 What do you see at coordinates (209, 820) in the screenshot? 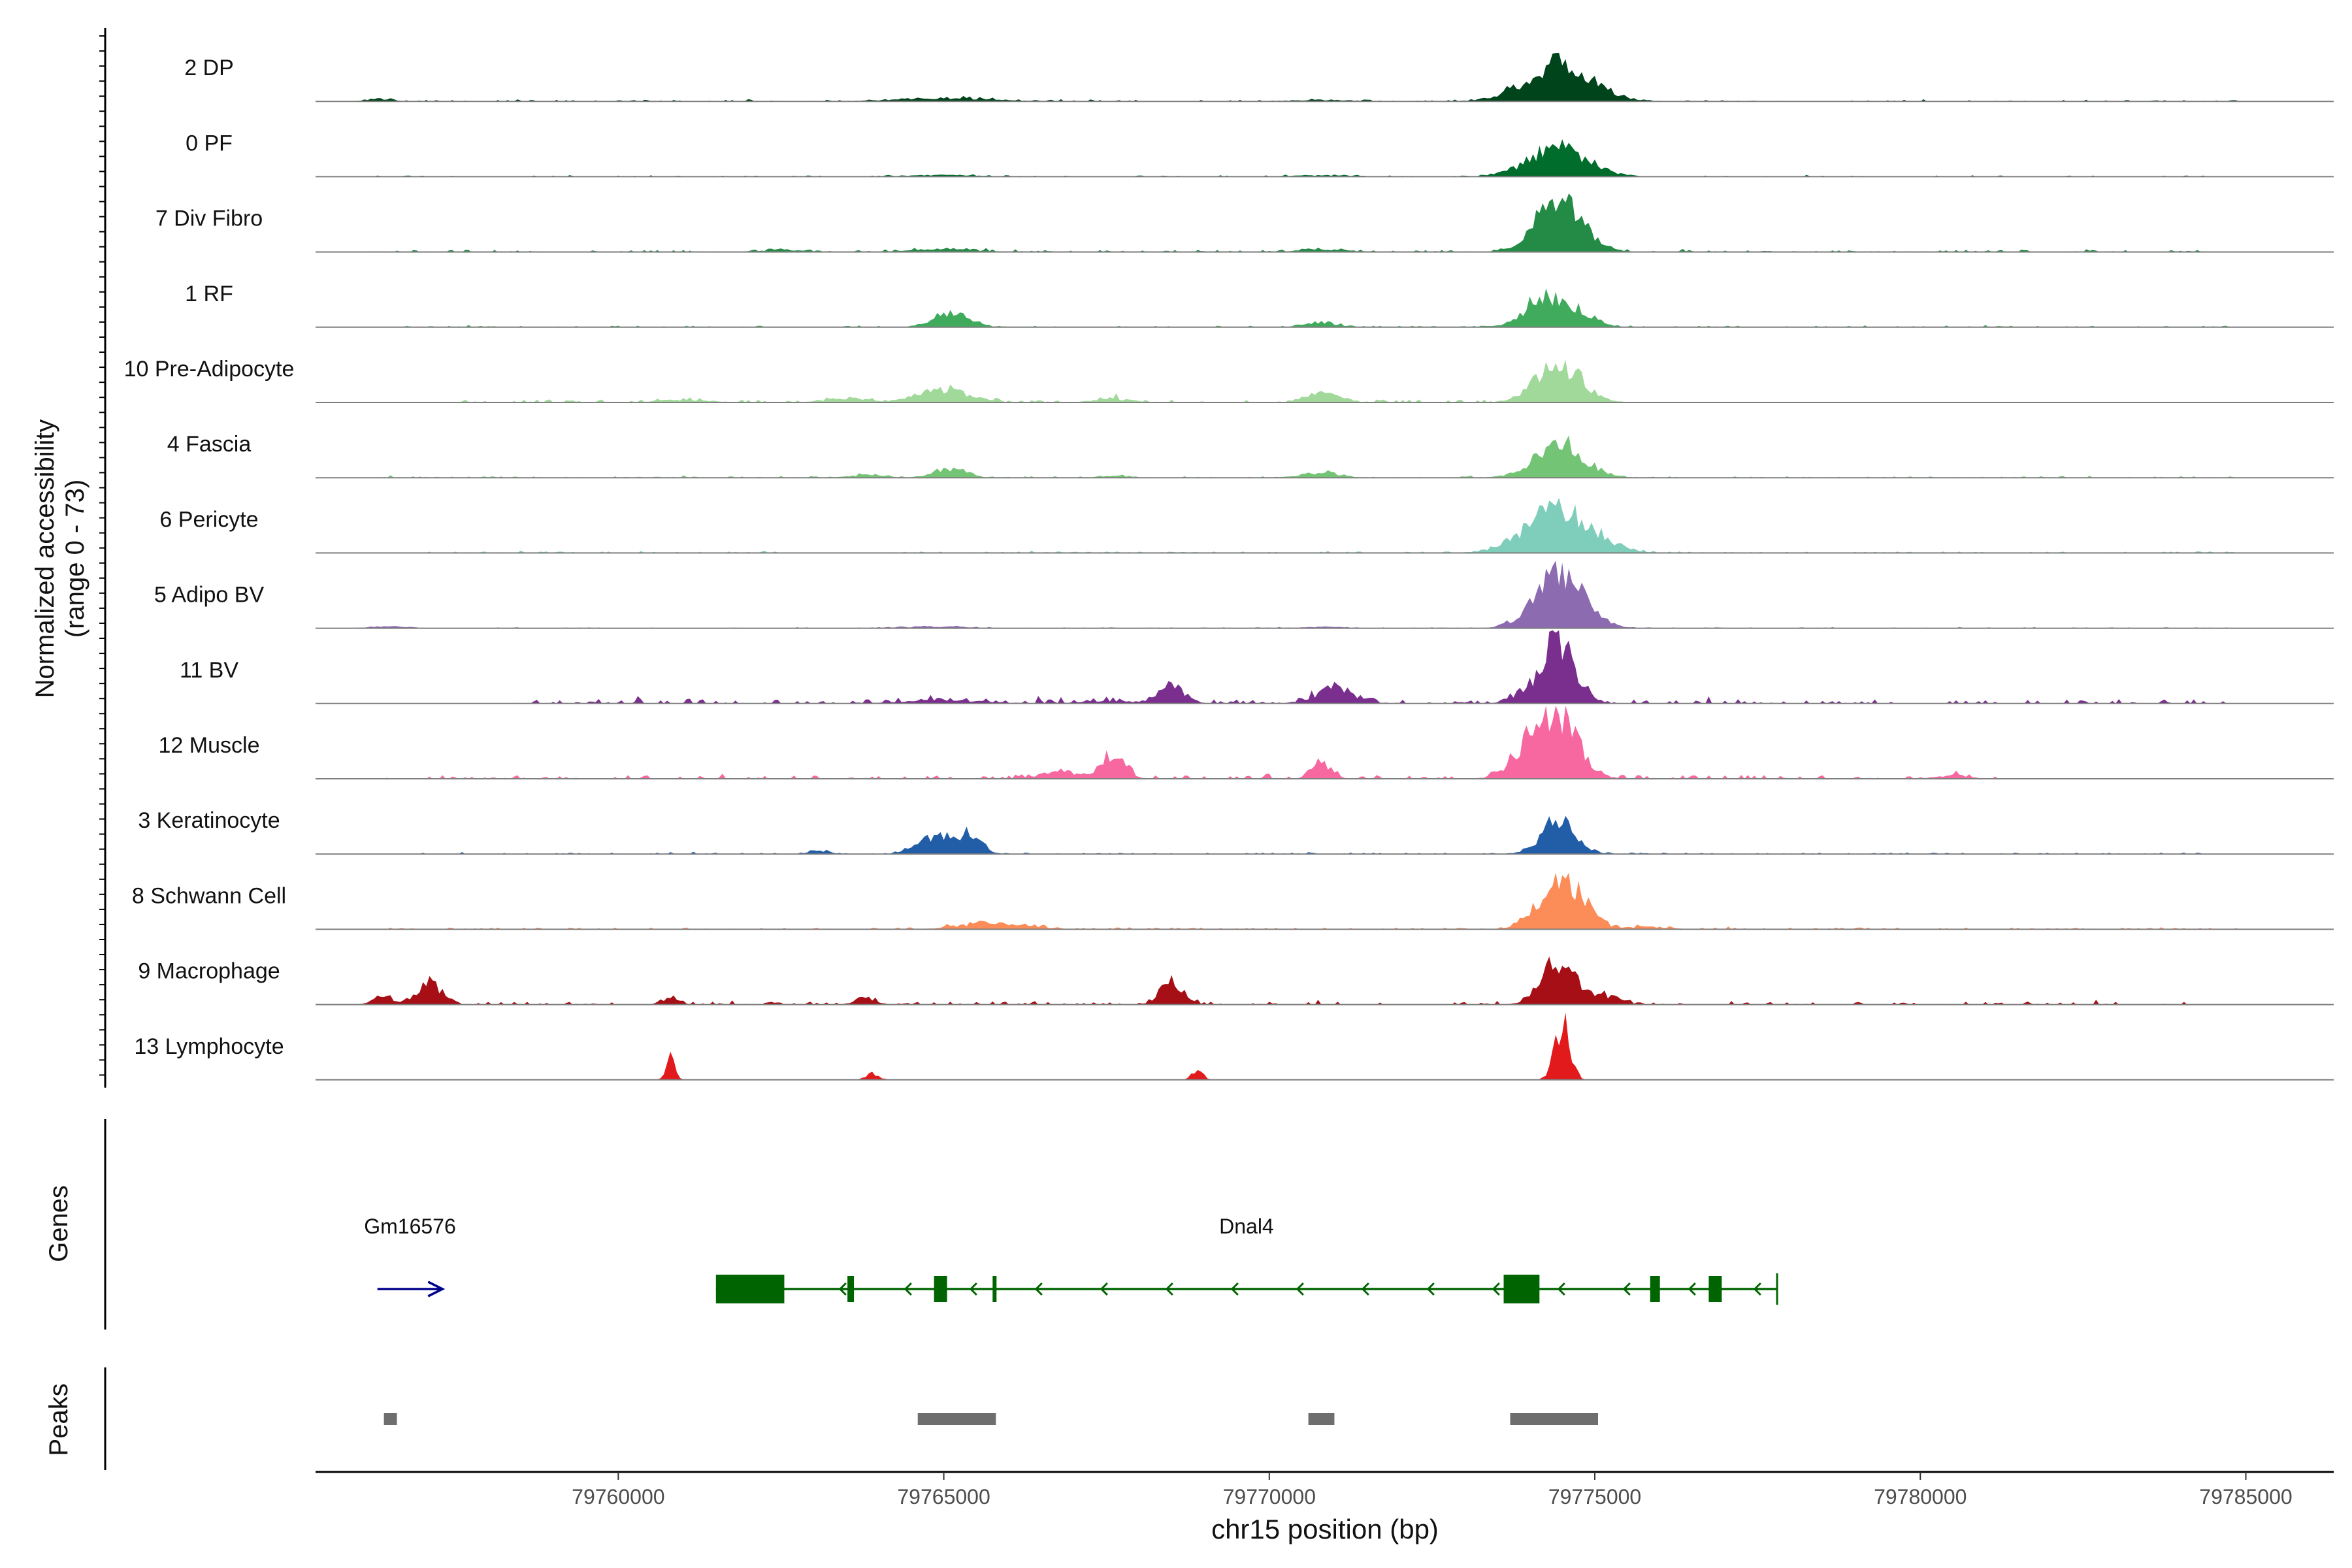
I see `track-label: 3 Keratinocyte` at bounding box center [209, 820].